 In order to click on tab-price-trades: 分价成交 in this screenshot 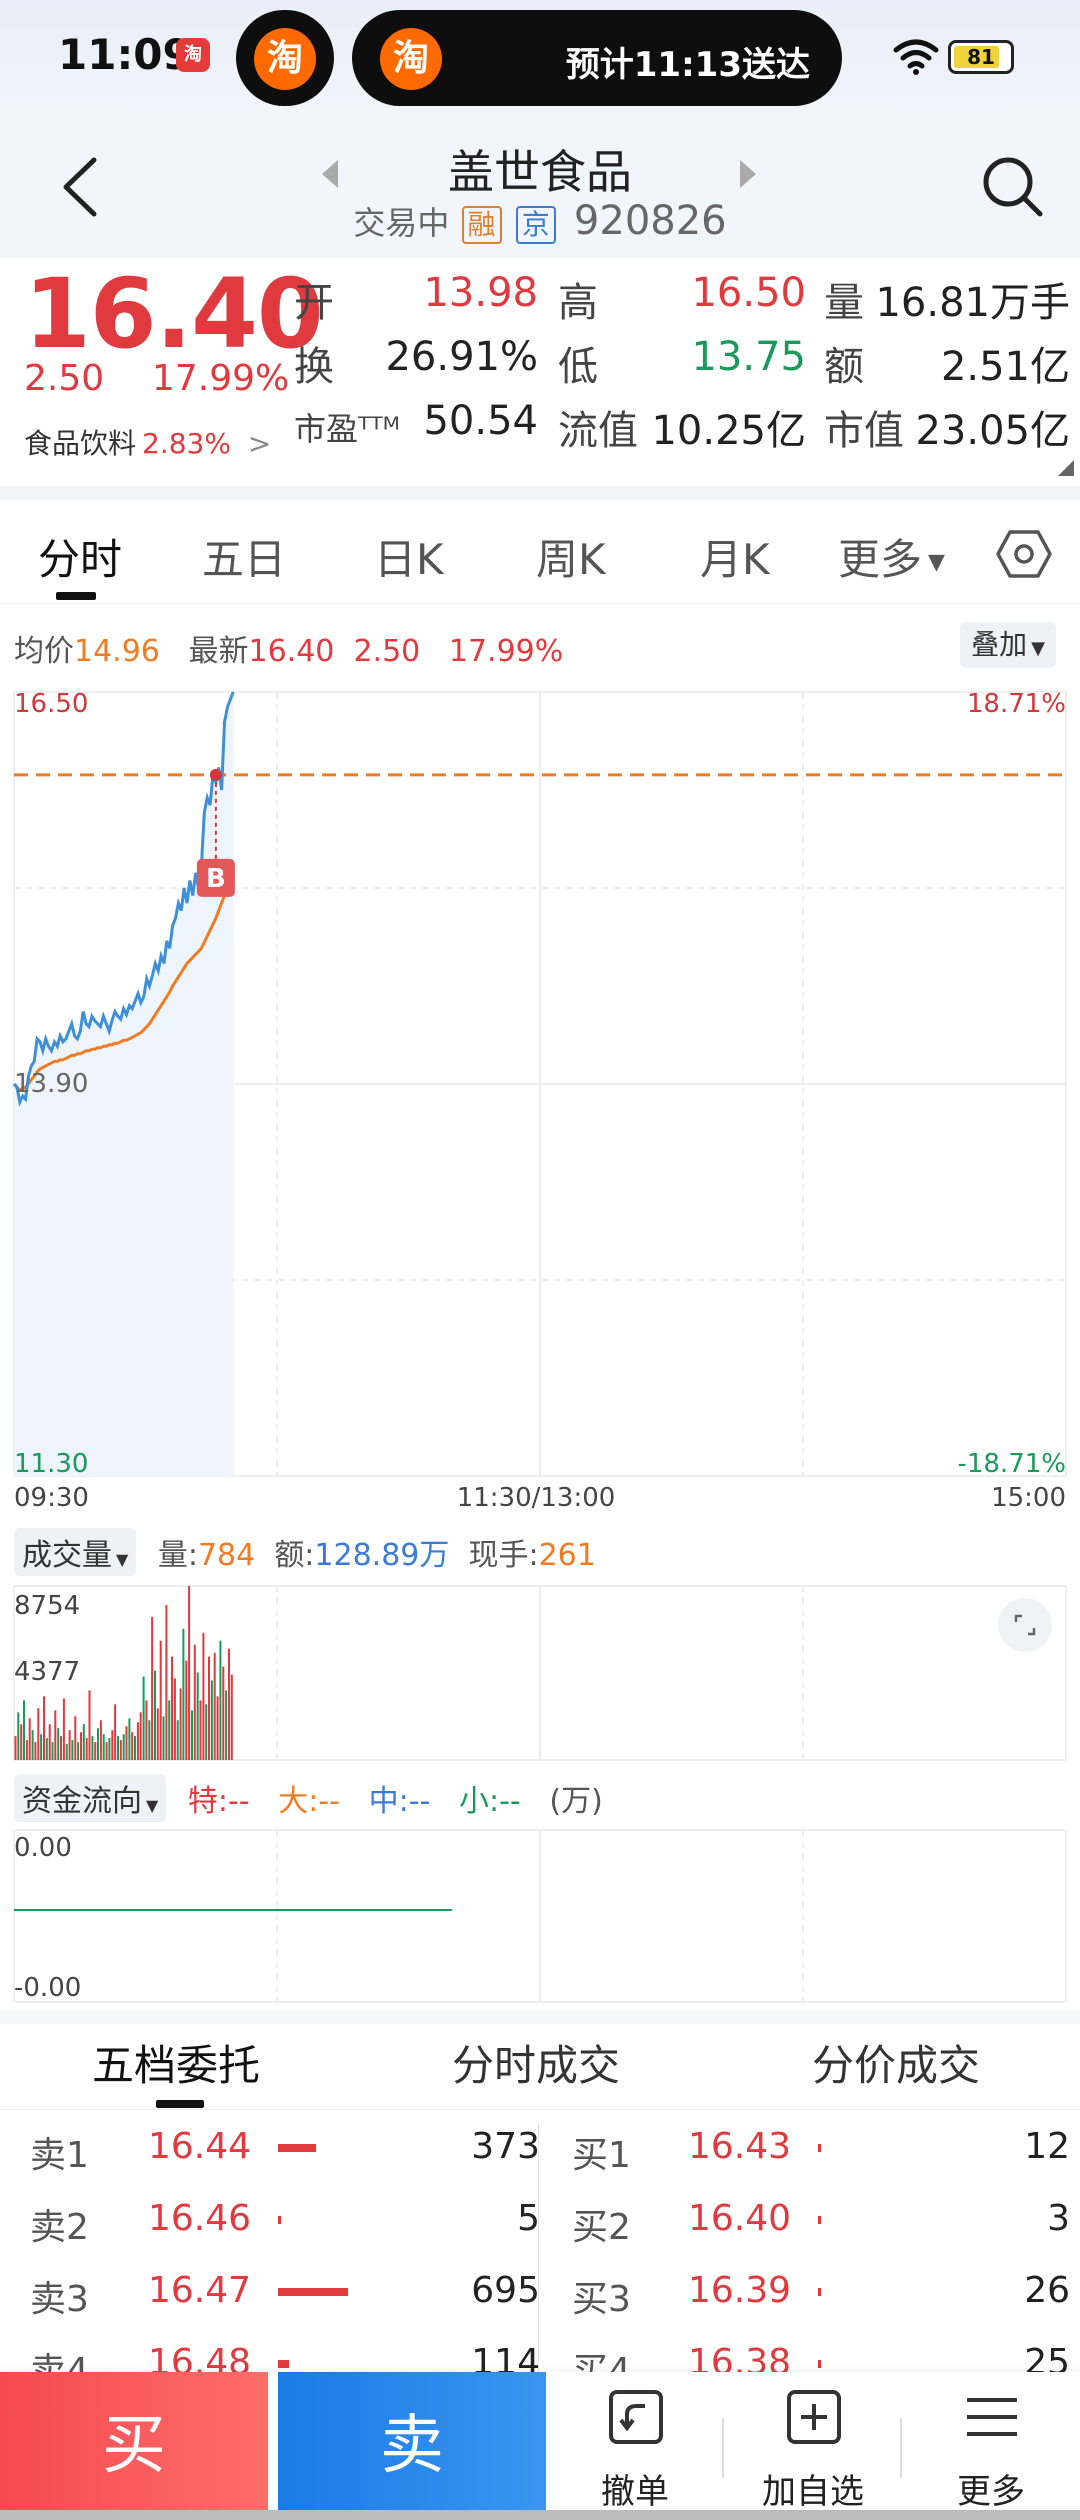, I will do `click(896, 2065)`.